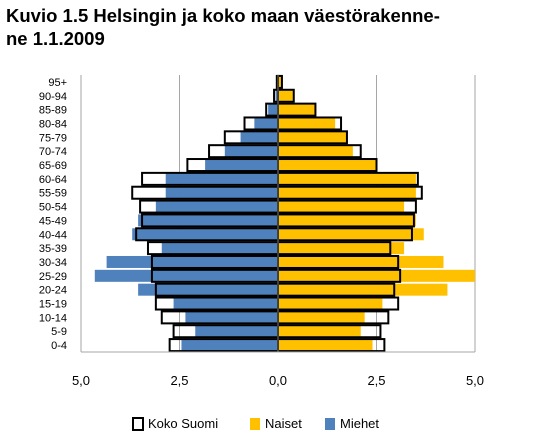  Describe the element at coordinates (280, 81) in the screenshot. I see `bar-naiset-95plus` at that location.